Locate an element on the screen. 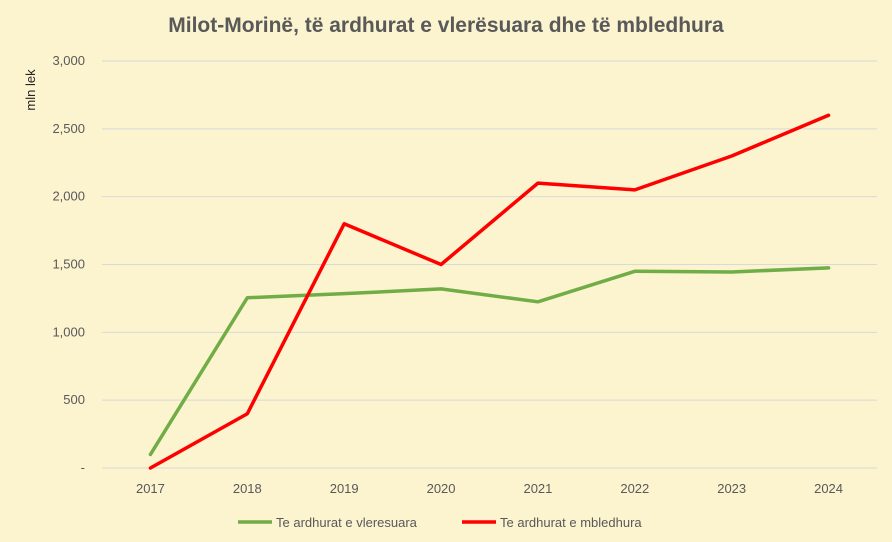 The height and width of the screenshot is (542, 892). x-tick-label: 2024 is located at coordinates (828, 488).